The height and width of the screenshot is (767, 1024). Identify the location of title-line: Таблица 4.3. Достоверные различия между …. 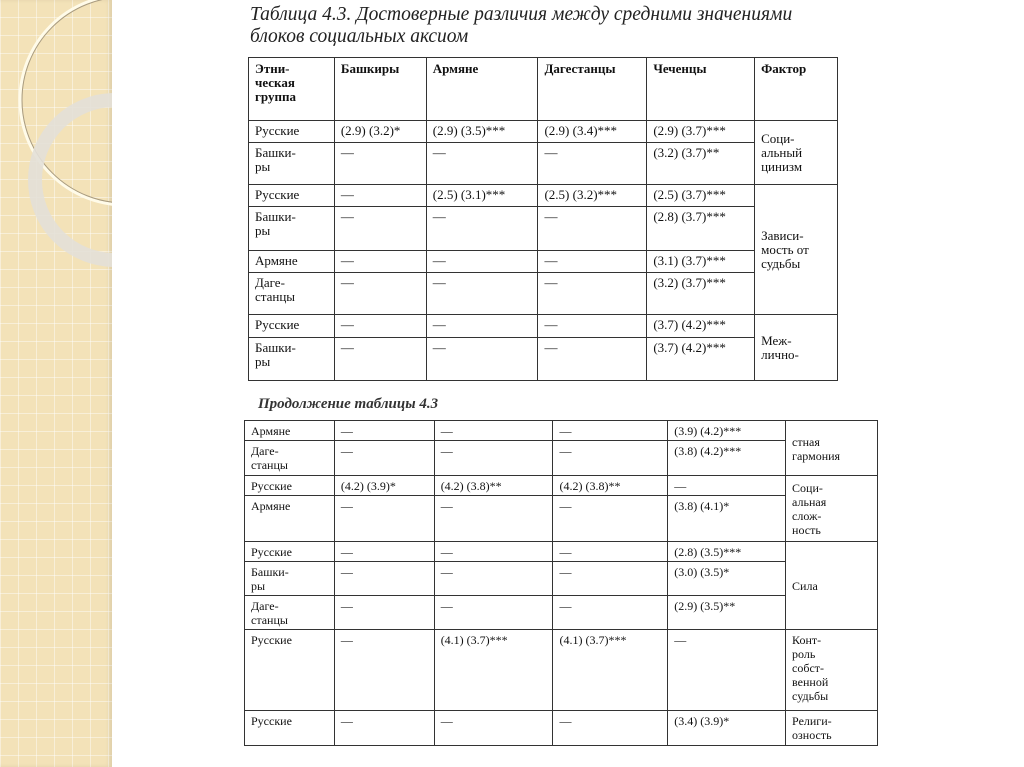
(521, 14).